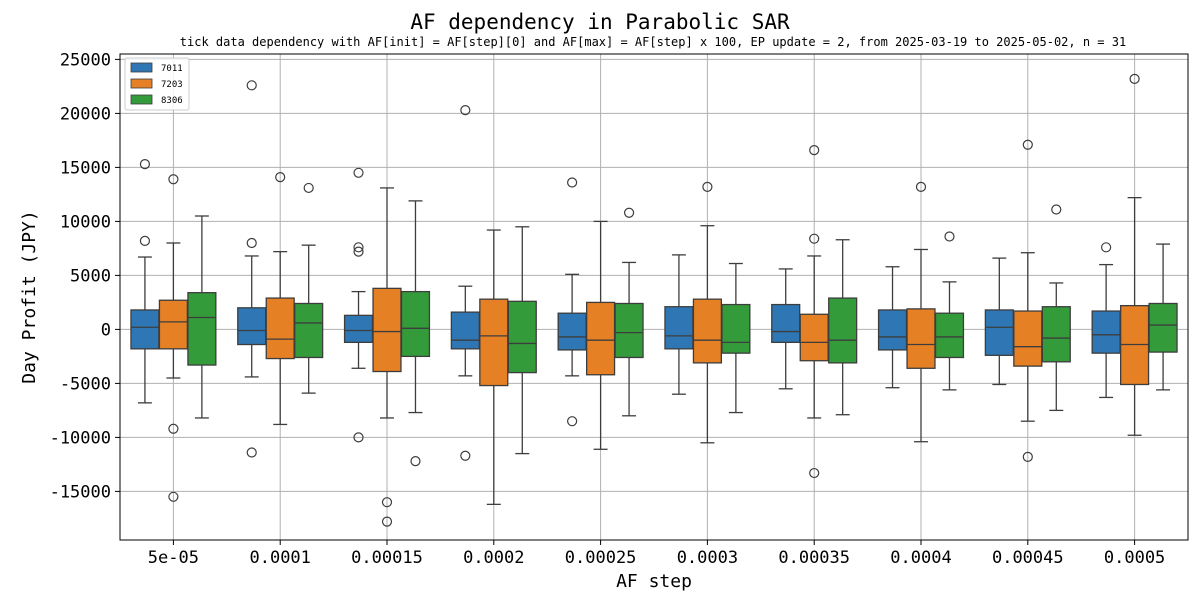  I want to click on x-tick-label: 0.0004, so click(920, 558).